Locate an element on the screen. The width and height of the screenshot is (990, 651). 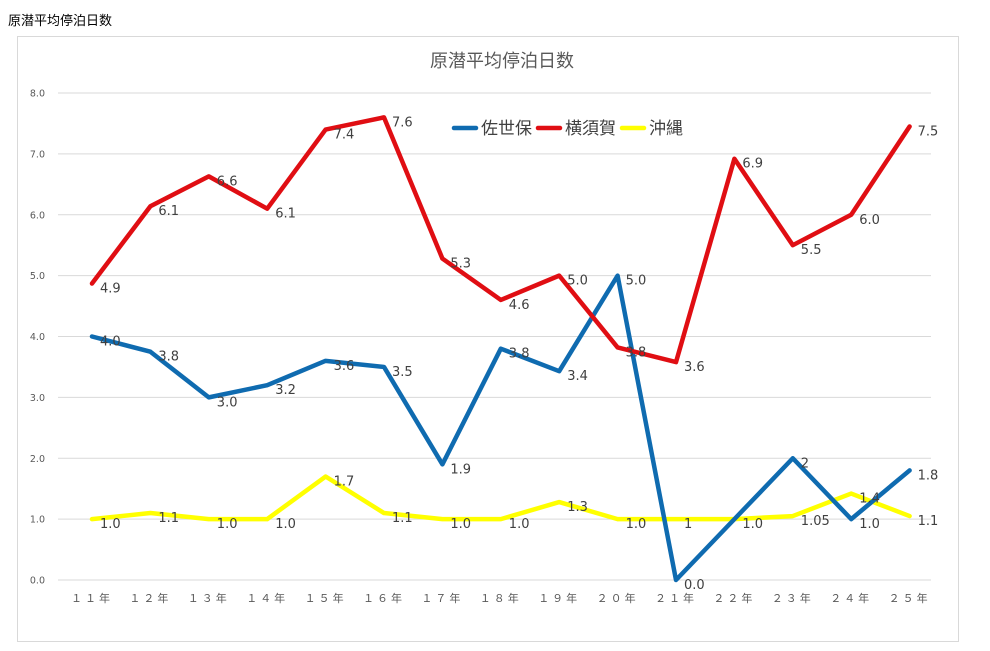
x-tick-label: ２２年 is located at coordinates (734, 598).